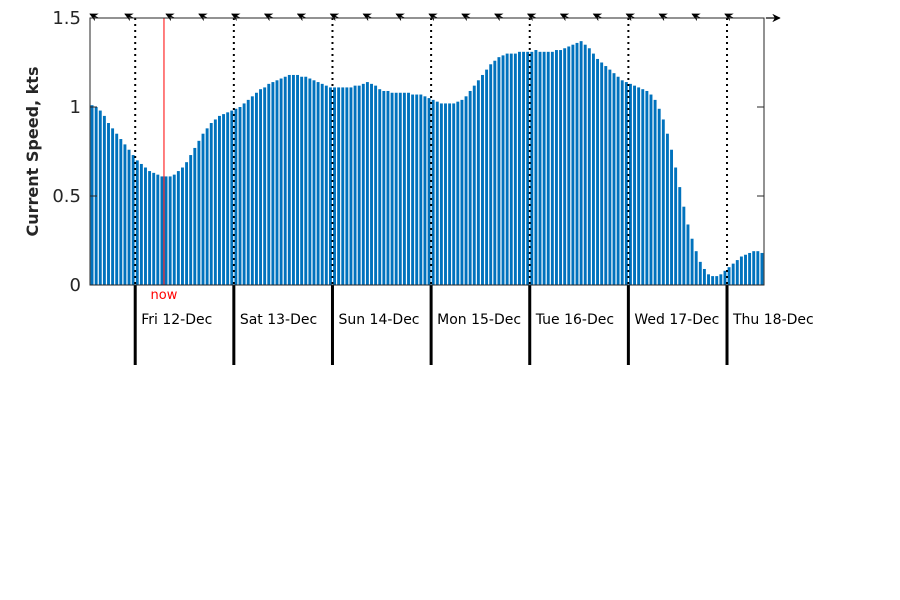  What do you see at coordinates (676, 320) in the screenshot?
I see `day-label: Wed 17-Dec` at bounding box center [676, 320].